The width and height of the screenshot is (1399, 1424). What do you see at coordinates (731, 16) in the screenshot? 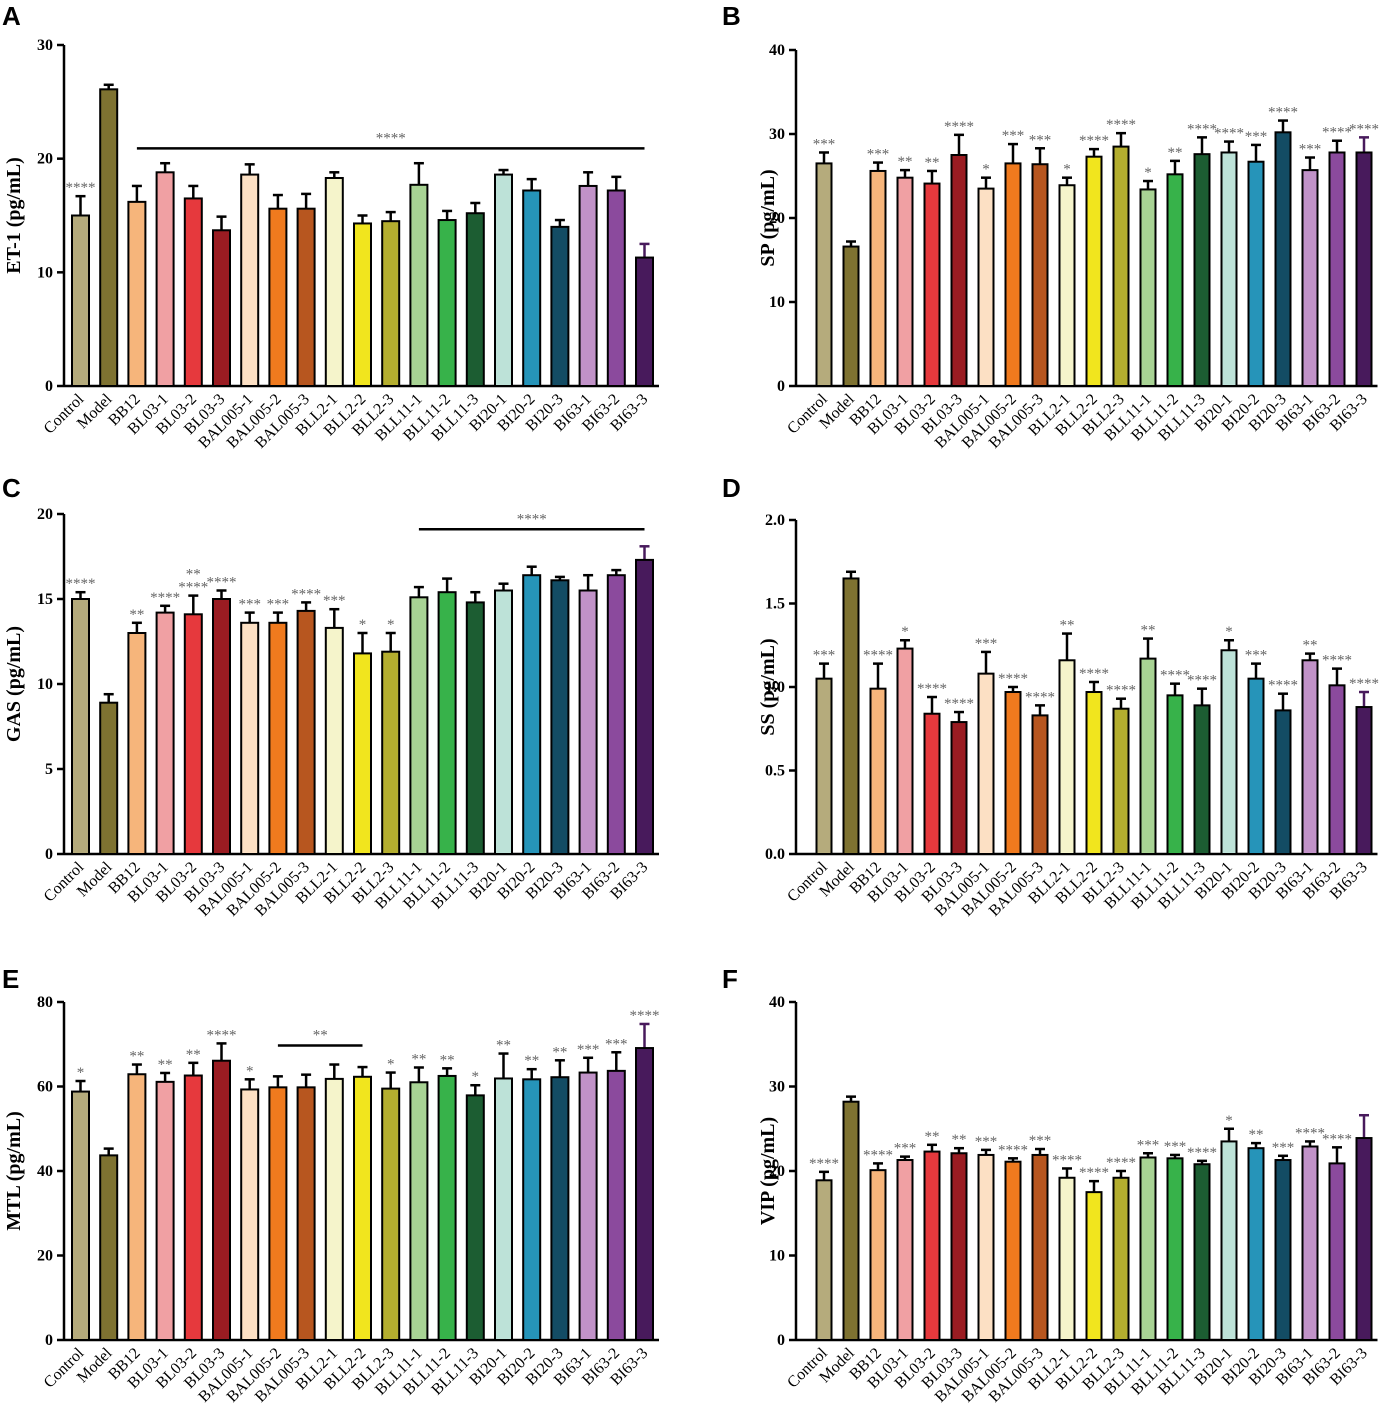
I see `panel-letter-b: B` at bounding box center [731, 16].